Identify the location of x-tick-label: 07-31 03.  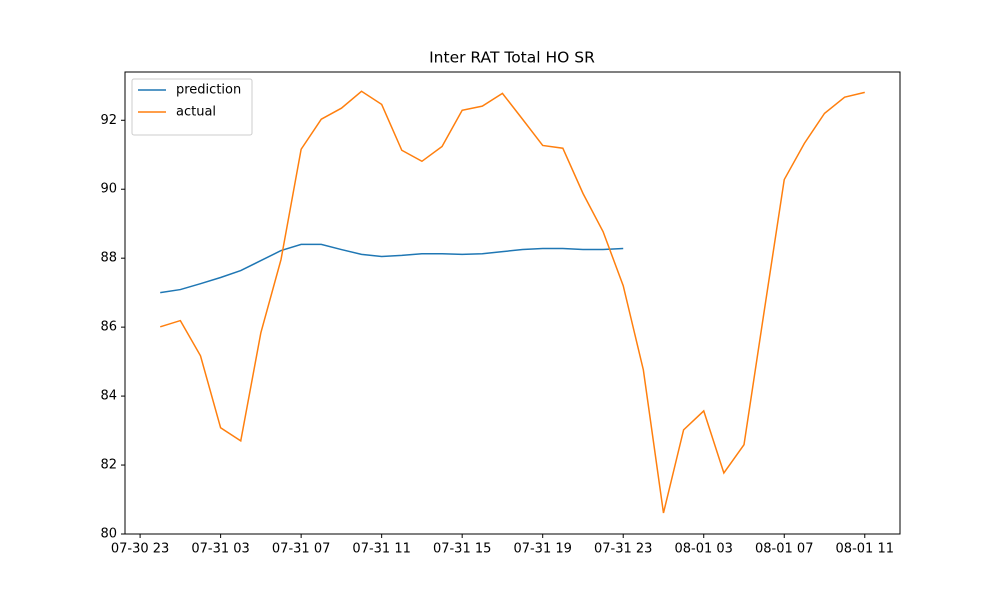
(220, 549).